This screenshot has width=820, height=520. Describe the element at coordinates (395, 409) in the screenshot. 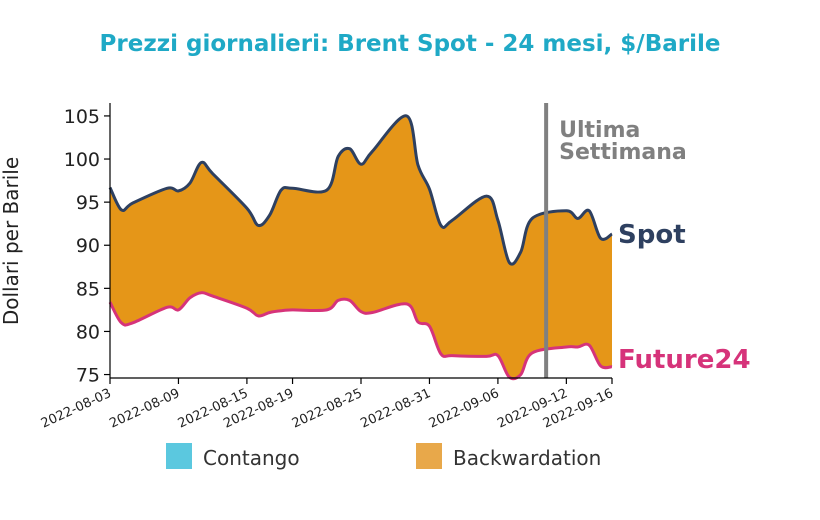

I see `x-tick-label: 2022-08-31` at that location.